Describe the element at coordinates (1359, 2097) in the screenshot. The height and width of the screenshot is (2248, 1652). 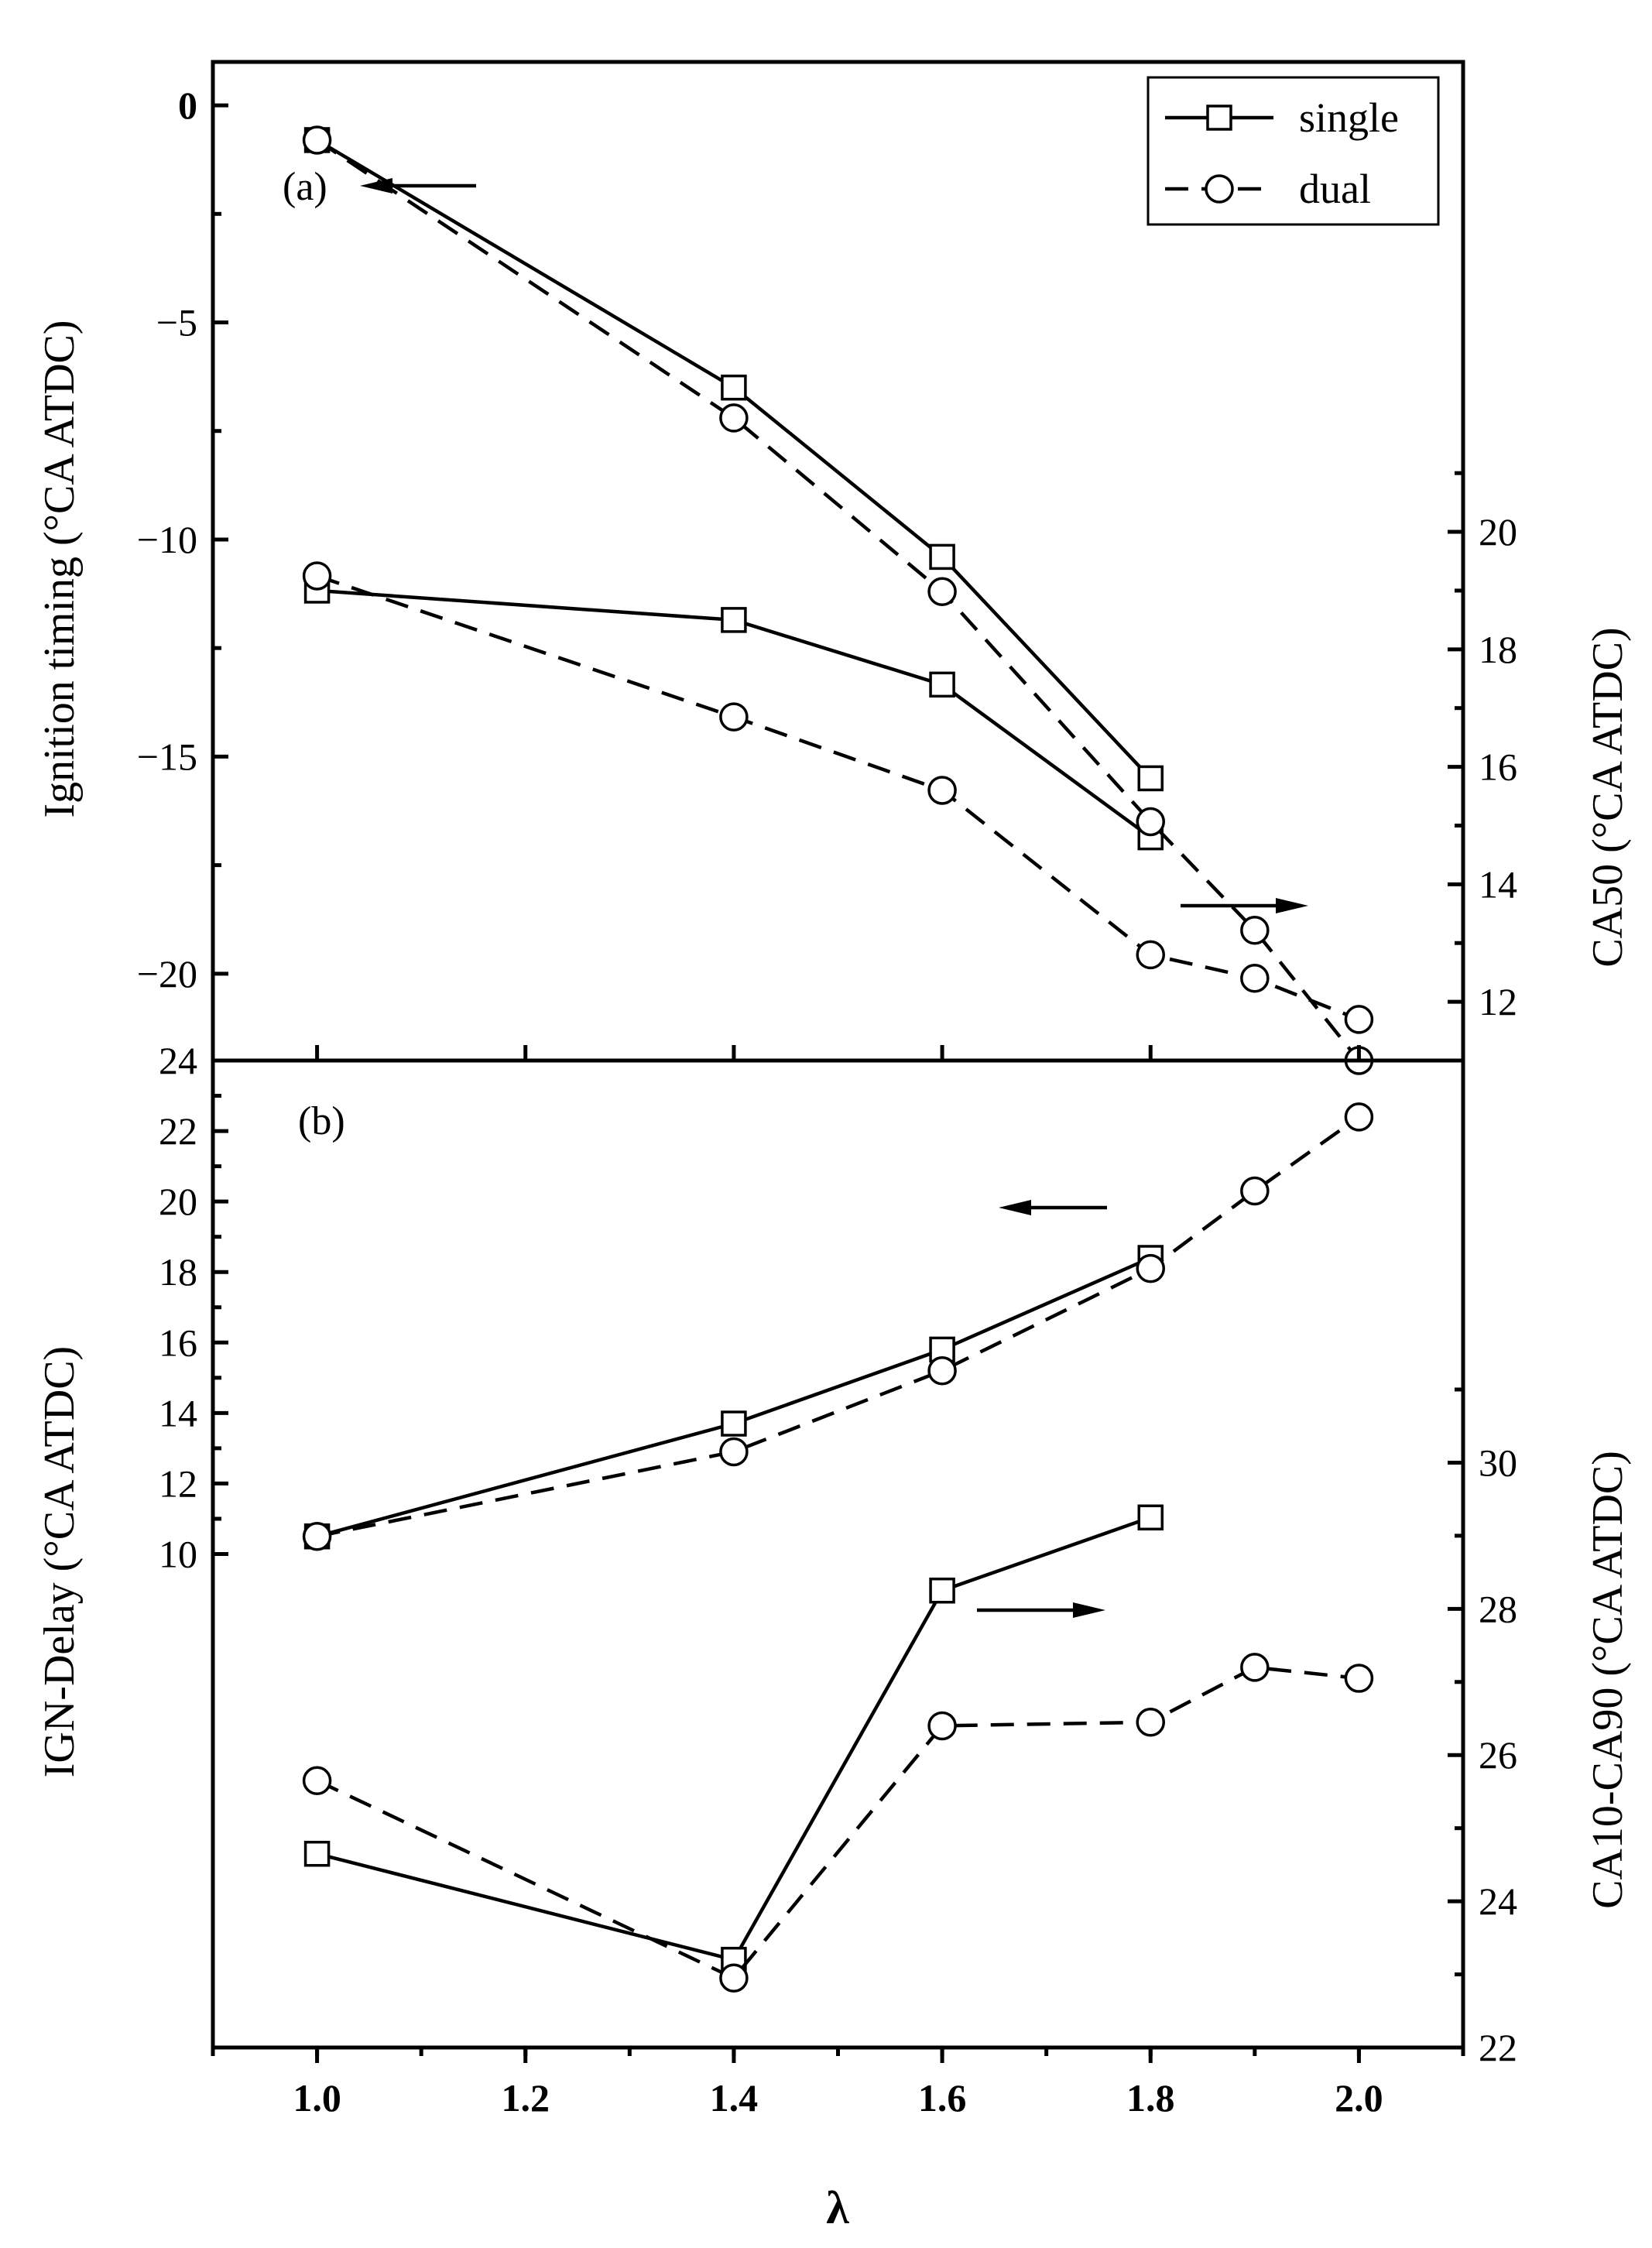
I see `x-tick-label: 2.0` at that location.